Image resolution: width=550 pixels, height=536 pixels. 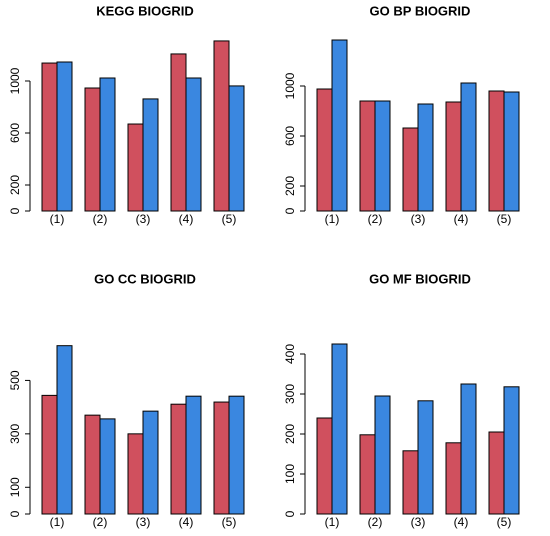 I want to click on y-tick-label: 500, so click(x=15, y=380).